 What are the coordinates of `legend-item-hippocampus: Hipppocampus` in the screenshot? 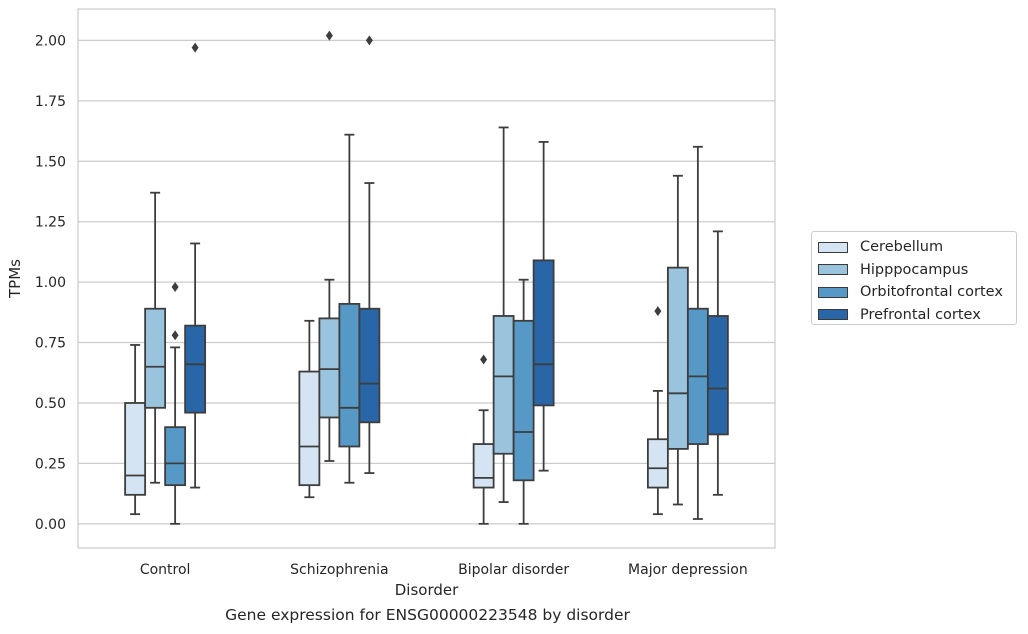 It's located at (917, 270).